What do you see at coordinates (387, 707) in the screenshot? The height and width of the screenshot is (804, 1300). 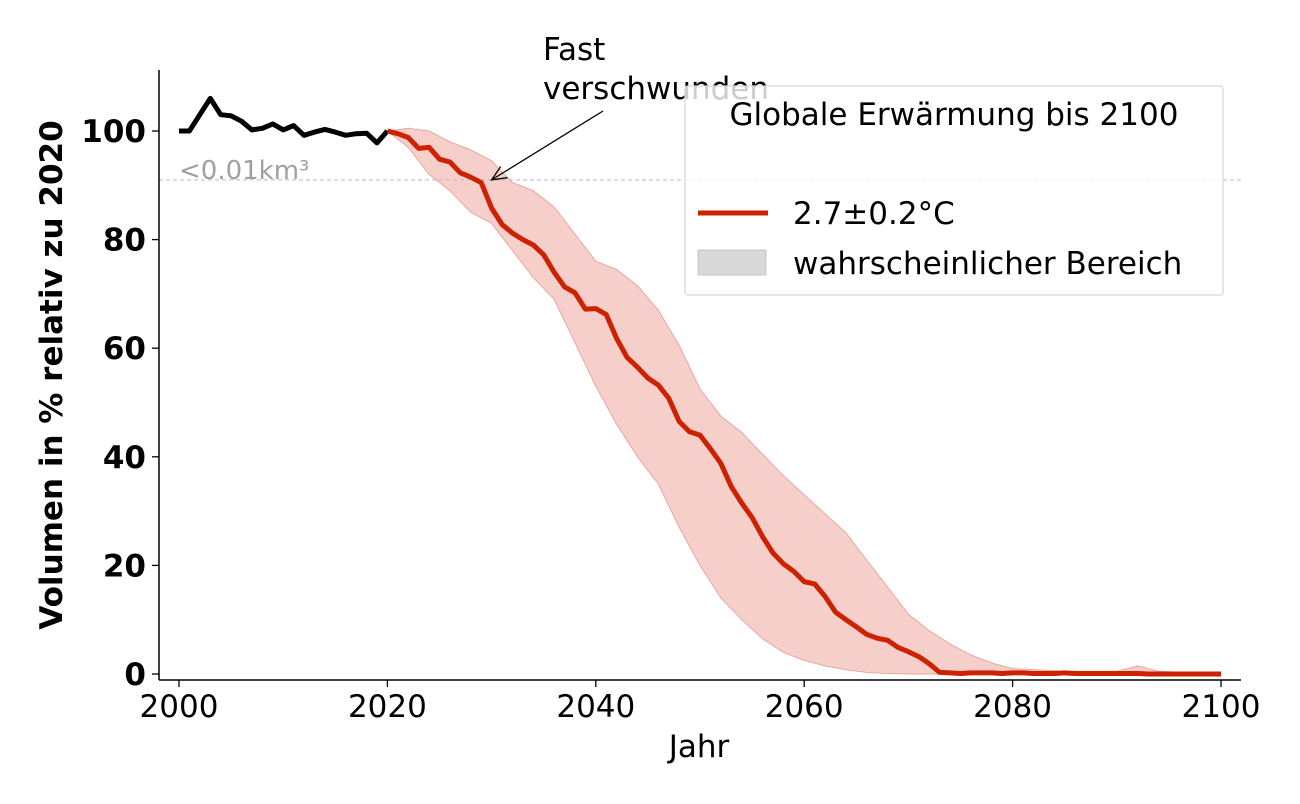 I see `x-tick-label: 2020` at bounding box center [387, 707].